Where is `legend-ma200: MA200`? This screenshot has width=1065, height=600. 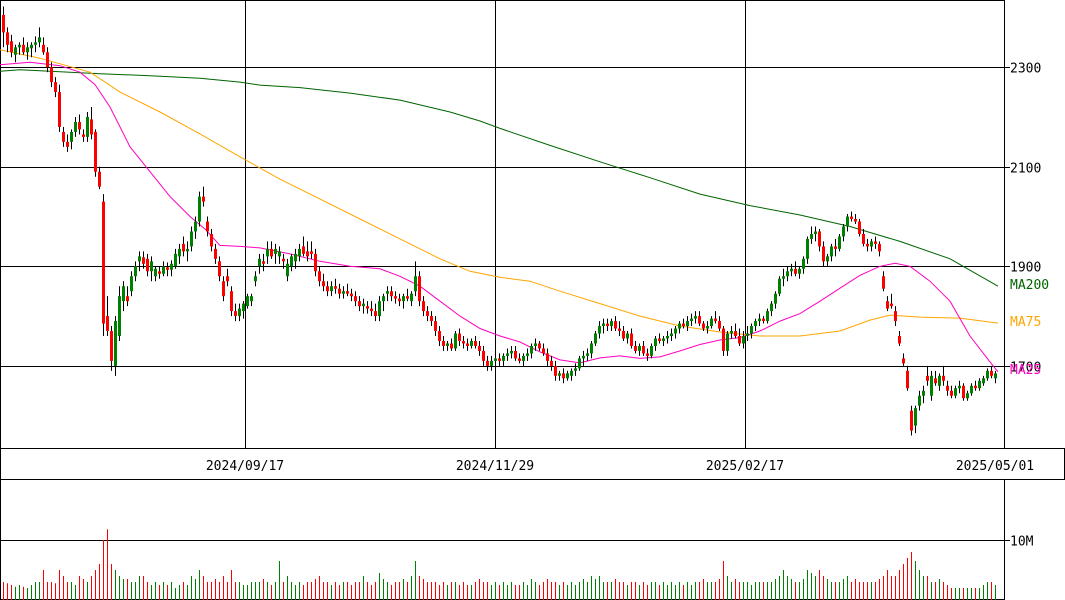
legend-ma200: MA200 is located at coordinates (1029, 285).